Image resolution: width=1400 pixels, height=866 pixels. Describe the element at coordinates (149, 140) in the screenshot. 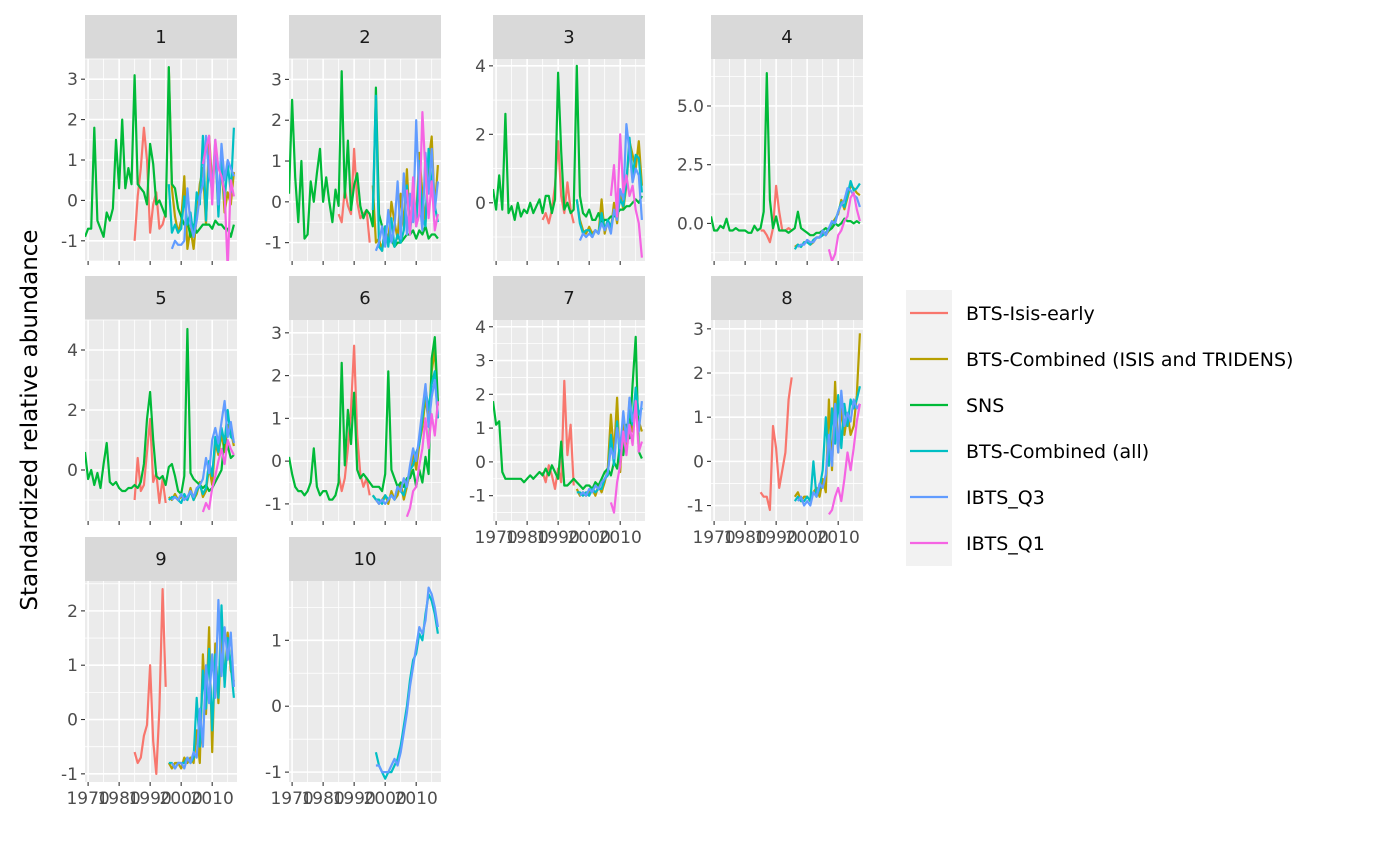

I see `facet-panel-1: 1 -1 0 1 2 3` at that location.